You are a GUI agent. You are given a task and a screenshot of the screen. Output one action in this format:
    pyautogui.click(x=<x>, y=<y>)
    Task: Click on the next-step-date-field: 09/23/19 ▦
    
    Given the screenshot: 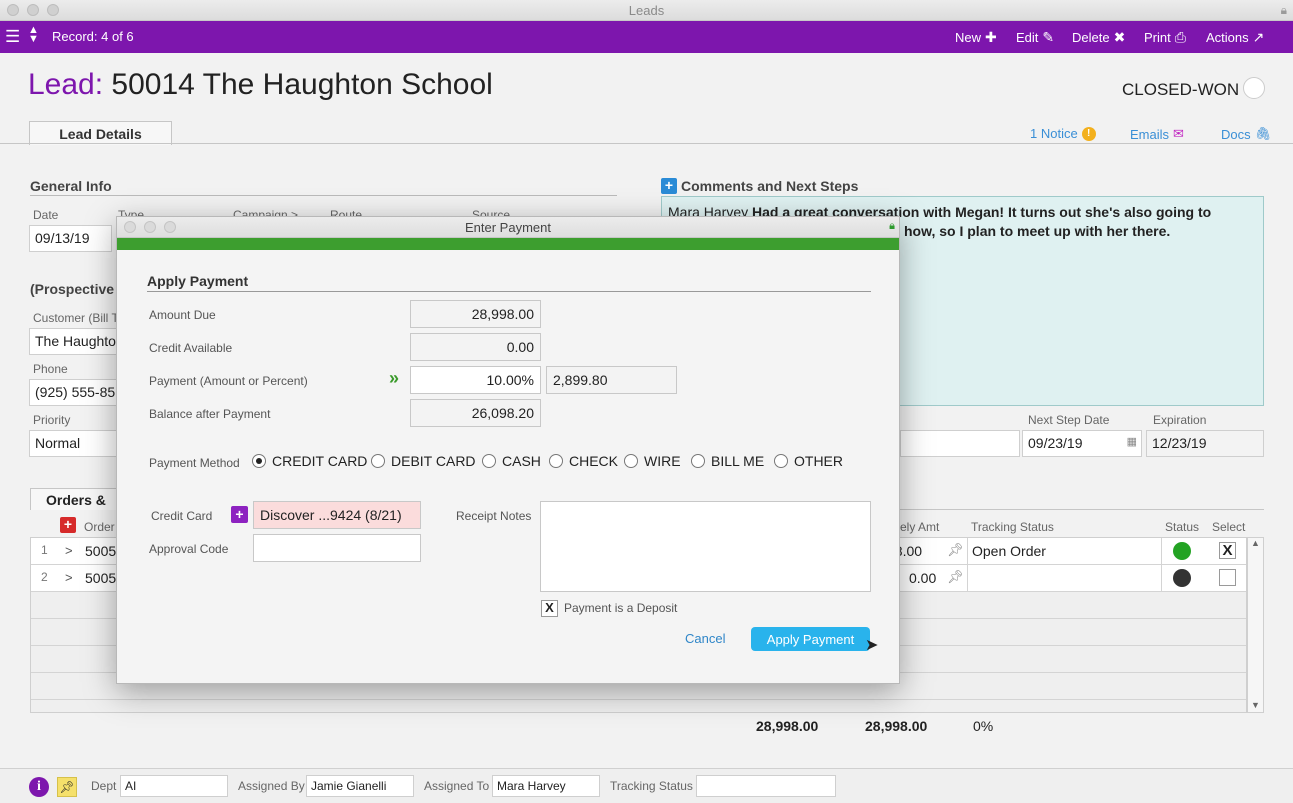 What is the action you would take?
    pyautogui.click(x=1082, y=443)
    